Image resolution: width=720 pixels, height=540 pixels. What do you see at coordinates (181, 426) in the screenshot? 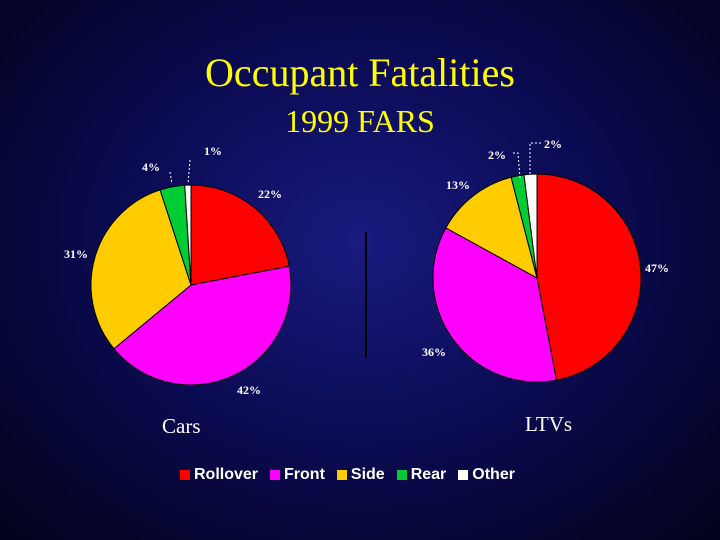
I see `cars-caption: Cars` at bounding box center [181, 426].